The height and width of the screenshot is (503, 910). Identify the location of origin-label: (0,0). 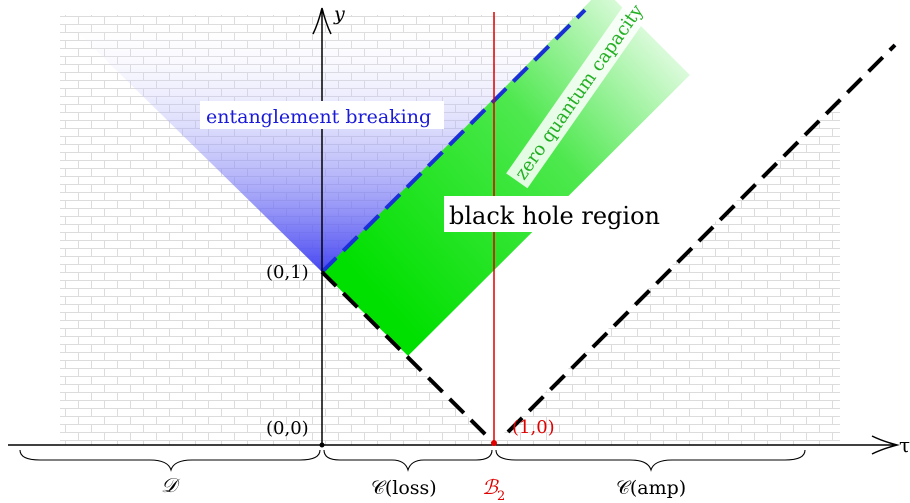
(287, 428).